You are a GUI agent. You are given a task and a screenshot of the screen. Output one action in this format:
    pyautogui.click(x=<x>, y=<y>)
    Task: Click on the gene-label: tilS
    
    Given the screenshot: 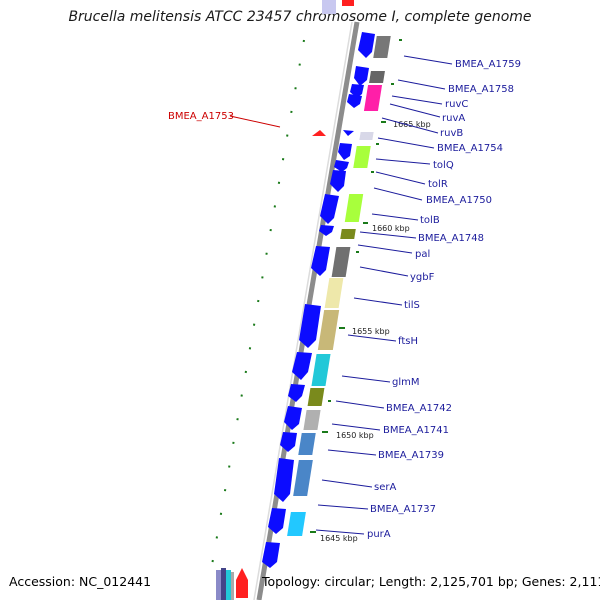 What is the action you would take?
    pyautogui.click(x=412, y=305)
    